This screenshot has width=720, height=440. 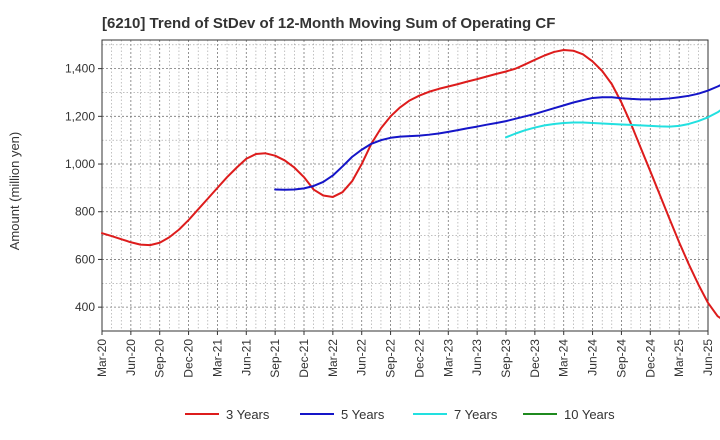 I want to click on y-tick-label: 600, so click(x=85, y=259).